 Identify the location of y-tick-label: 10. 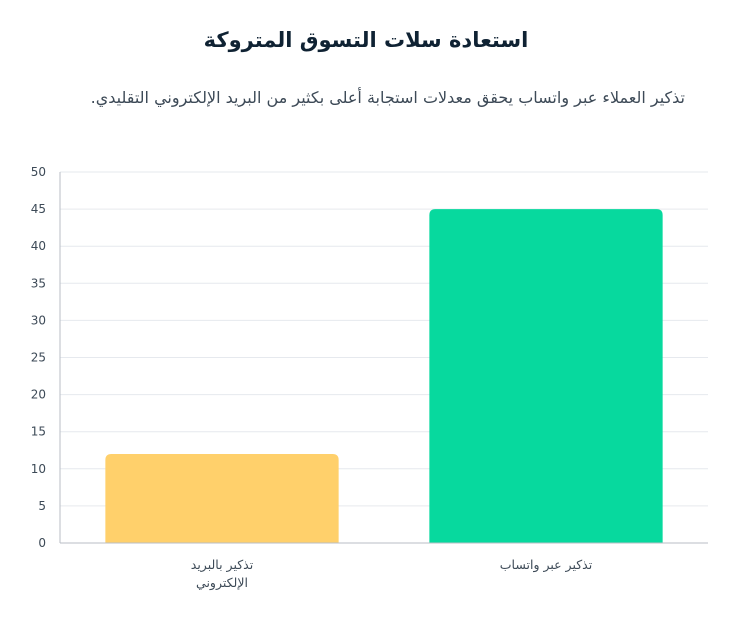
(38, 469).